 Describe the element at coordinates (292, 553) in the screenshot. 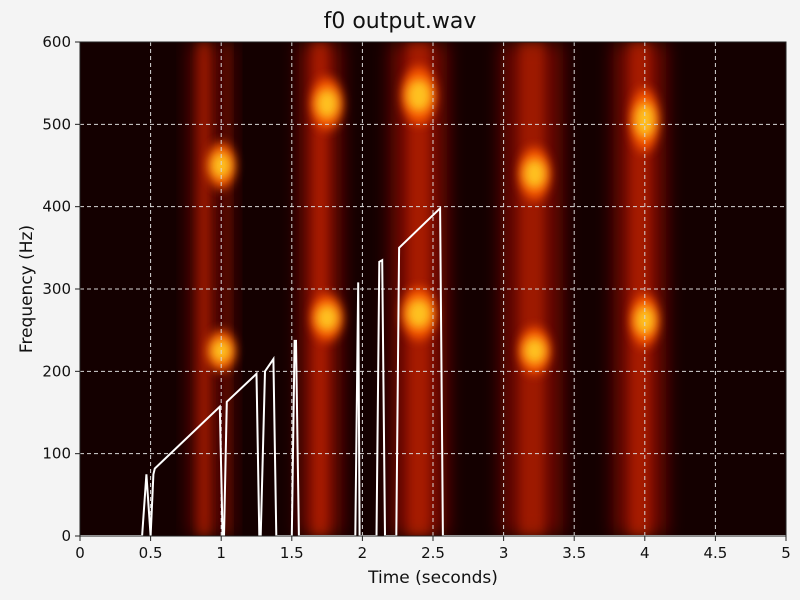

I see `x-tick-label: 1.5` at that location.